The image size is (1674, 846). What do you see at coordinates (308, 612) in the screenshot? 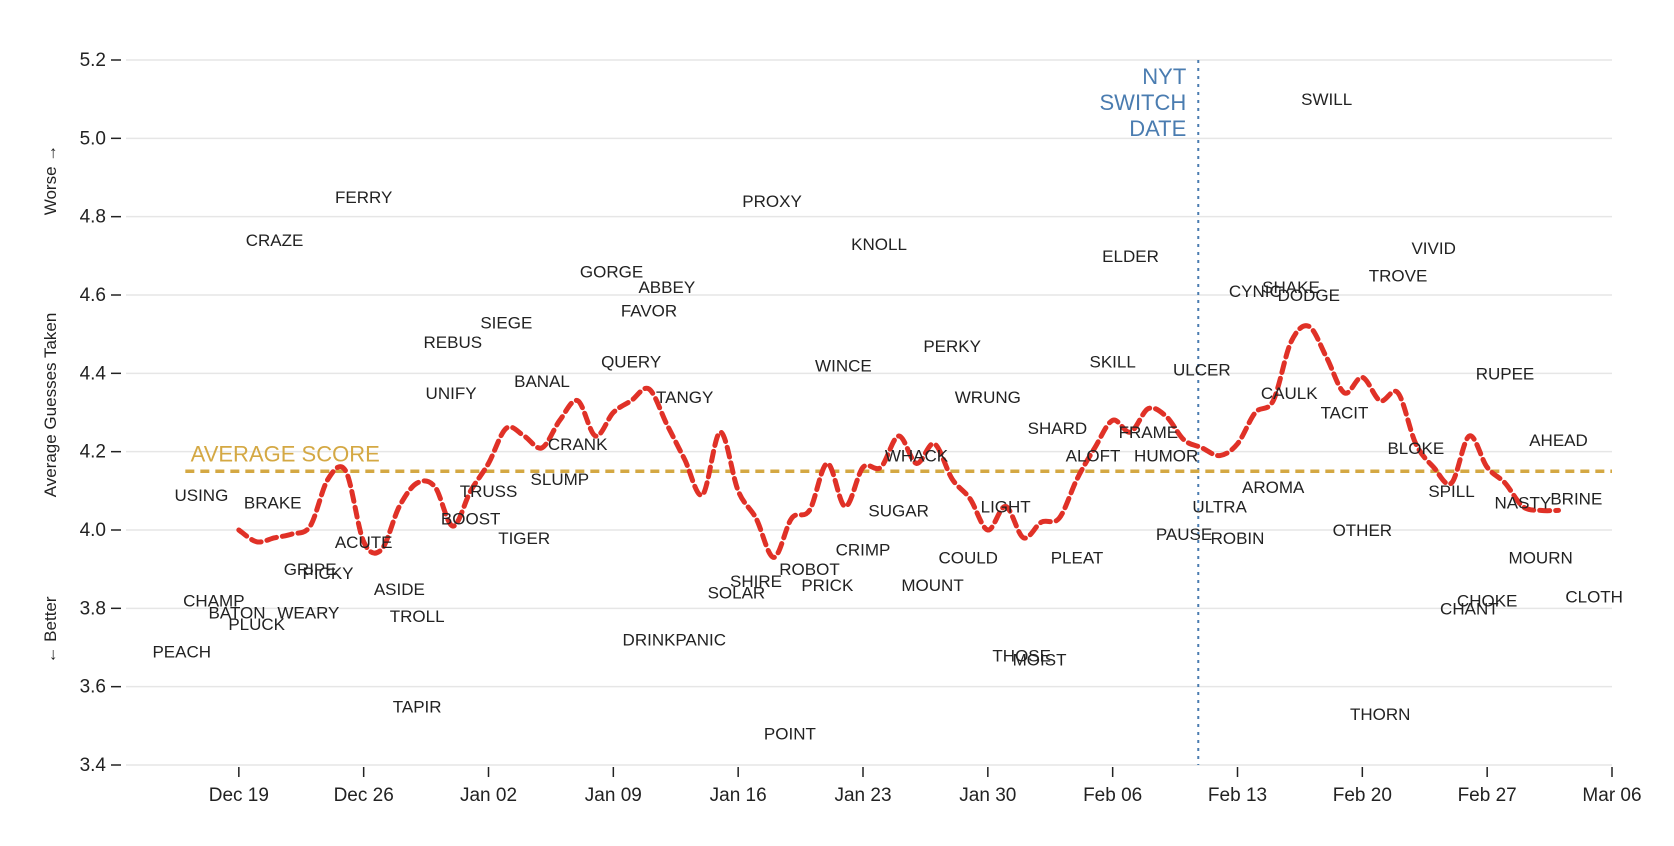
I see `word-label: WEARY` at bounding box center [308, 612].